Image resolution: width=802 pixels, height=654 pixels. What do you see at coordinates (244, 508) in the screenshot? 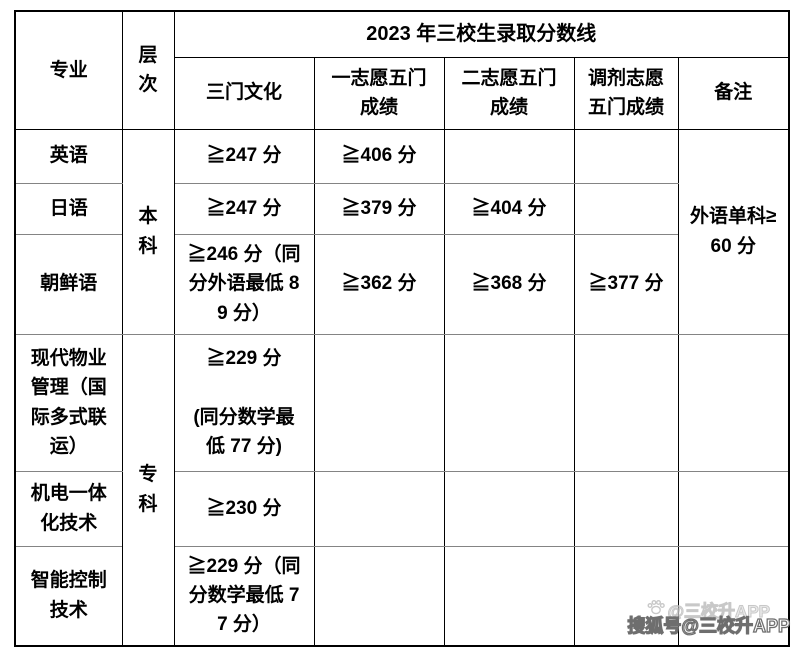
I see `culture-score-cell: ≧230 分` at bounding box center [244, 508].